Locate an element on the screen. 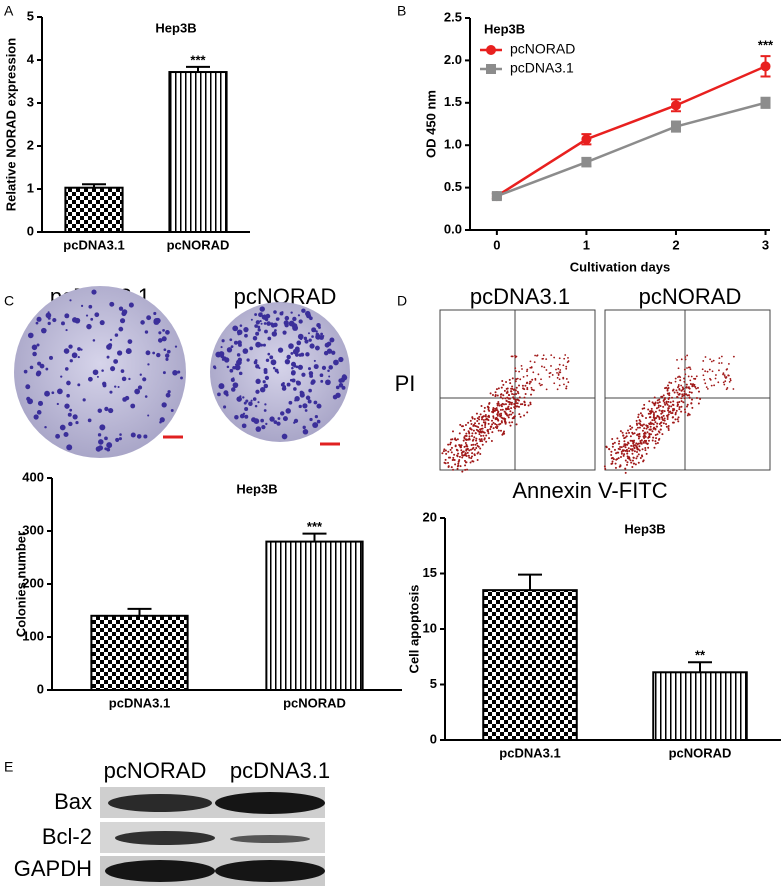  x-tick-label: 2 is located at coordinates (675, 244).